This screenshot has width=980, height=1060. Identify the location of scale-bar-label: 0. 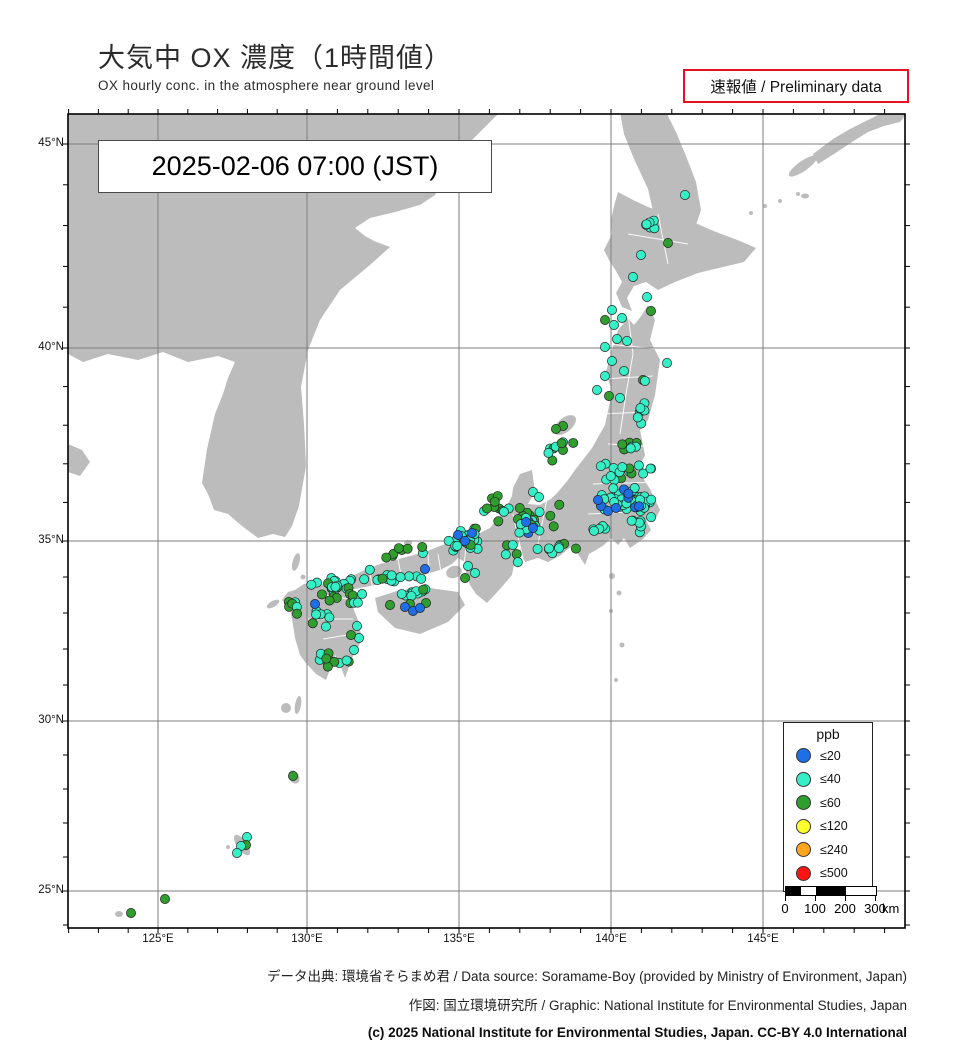
(785, 908).